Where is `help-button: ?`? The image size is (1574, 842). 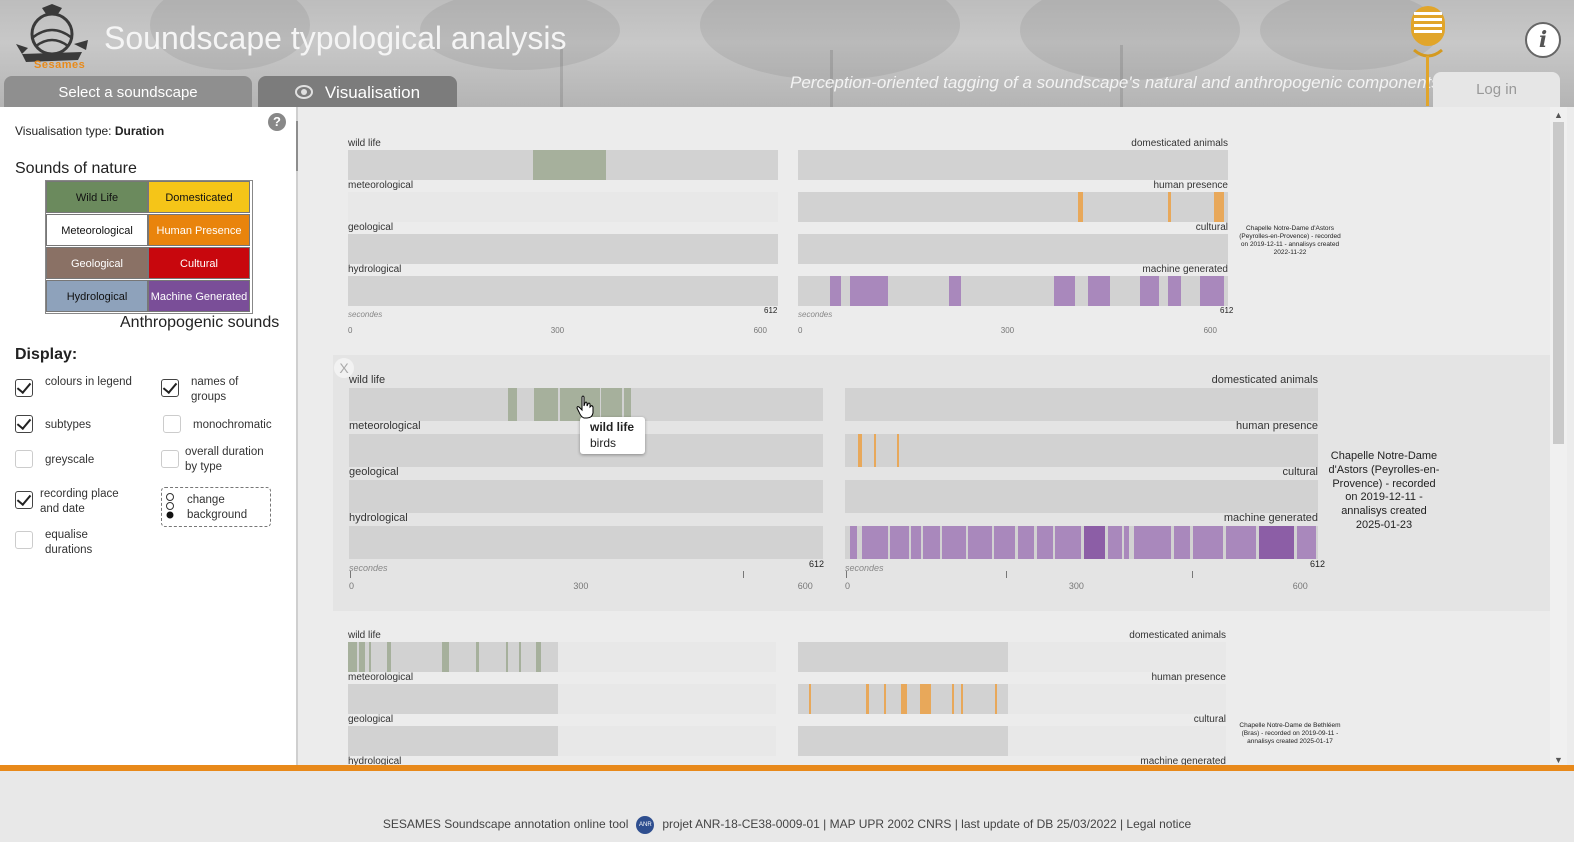
help-button: ? is located at coordinates (277, 122).